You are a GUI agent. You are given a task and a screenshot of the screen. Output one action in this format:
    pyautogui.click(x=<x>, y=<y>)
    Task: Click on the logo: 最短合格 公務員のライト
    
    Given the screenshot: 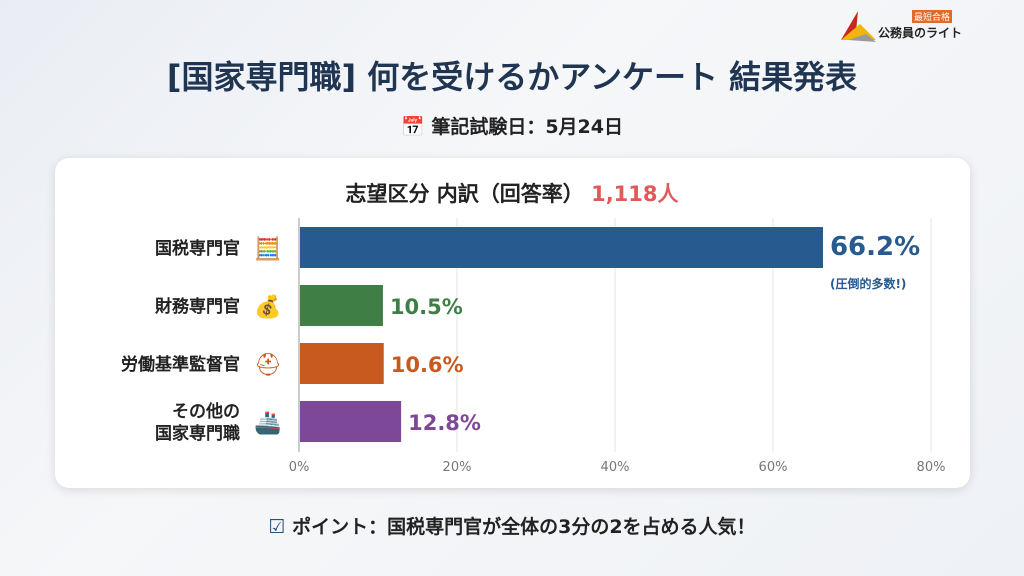 What is the action you would take?
    pyautogui.click(x=911, y=26)
    